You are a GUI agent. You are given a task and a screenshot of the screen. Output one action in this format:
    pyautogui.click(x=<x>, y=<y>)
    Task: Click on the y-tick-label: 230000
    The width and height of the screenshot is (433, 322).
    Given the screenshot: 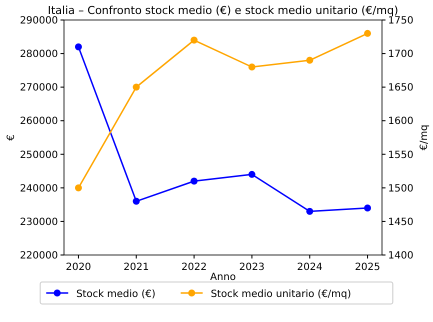 What is the action you would take?
    pyautogui.click(x=39, y=222)
    